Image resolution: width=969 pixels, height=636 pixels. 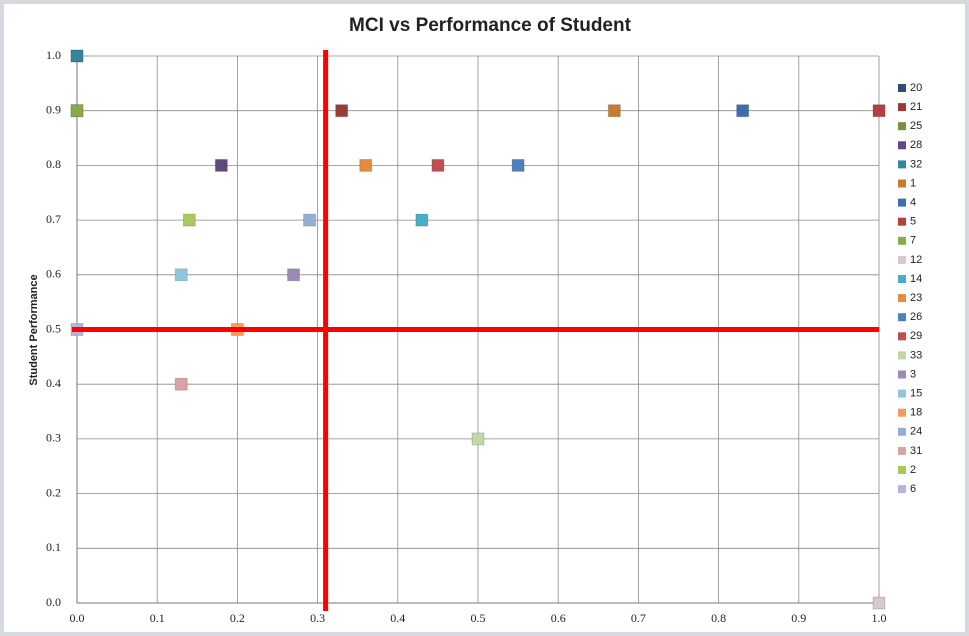 What do you see at coordinates (916, 164) in the screenshot?
I see `legend-label: 32` at bounding box center [916, 164].